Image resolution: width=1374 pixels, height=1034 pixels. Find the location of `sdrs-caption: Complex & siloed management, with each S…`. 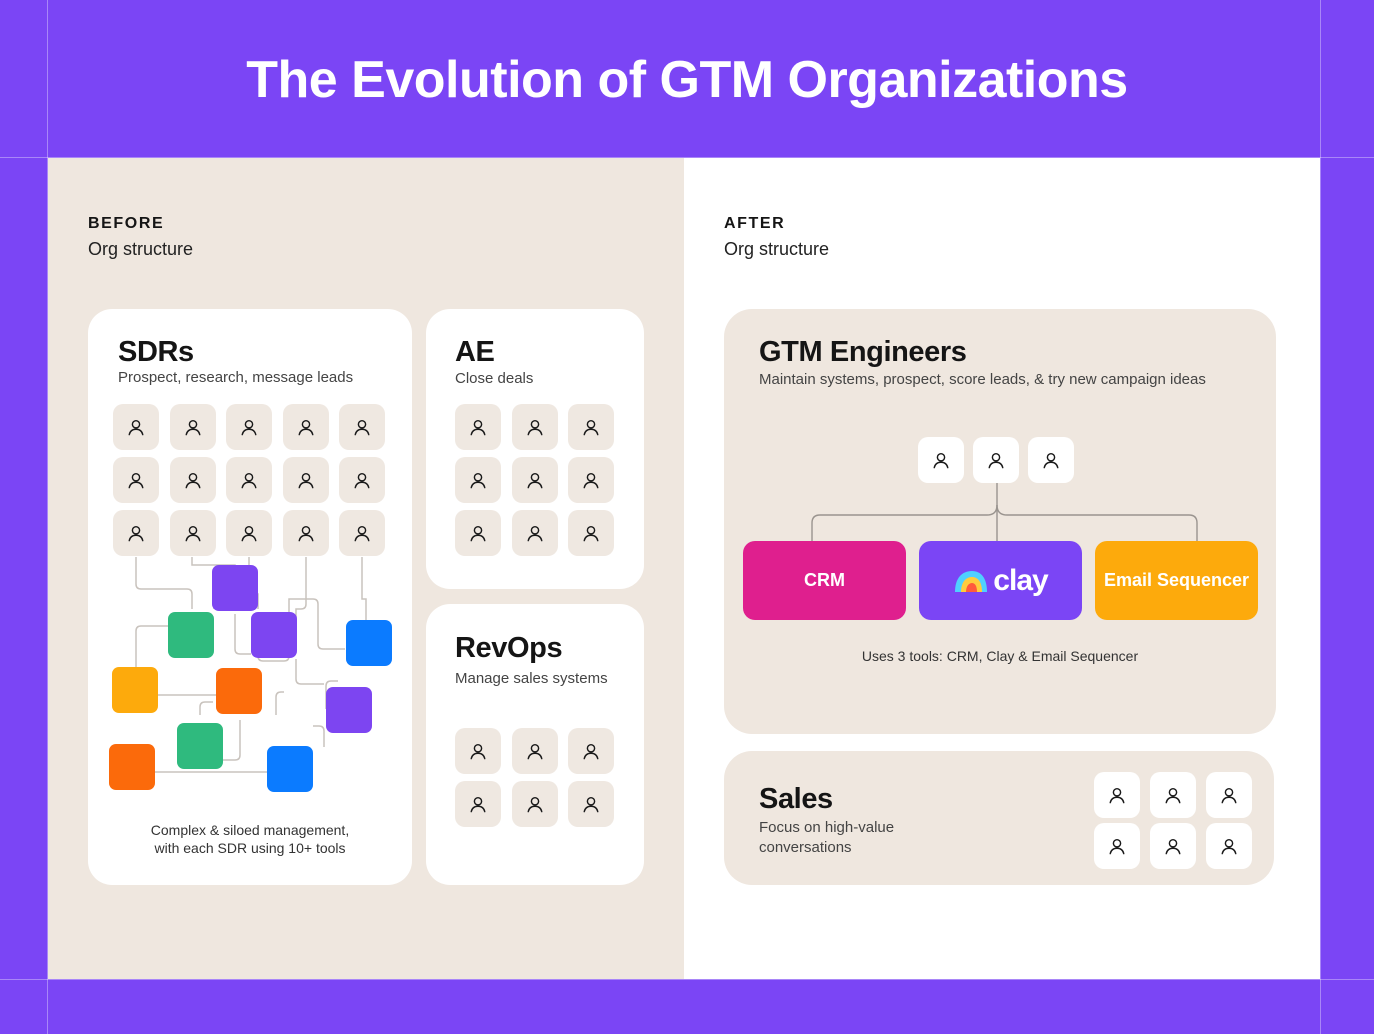

sdrs-caption: Complex & siloed management, with each S… is located at coordinates (250, 839).